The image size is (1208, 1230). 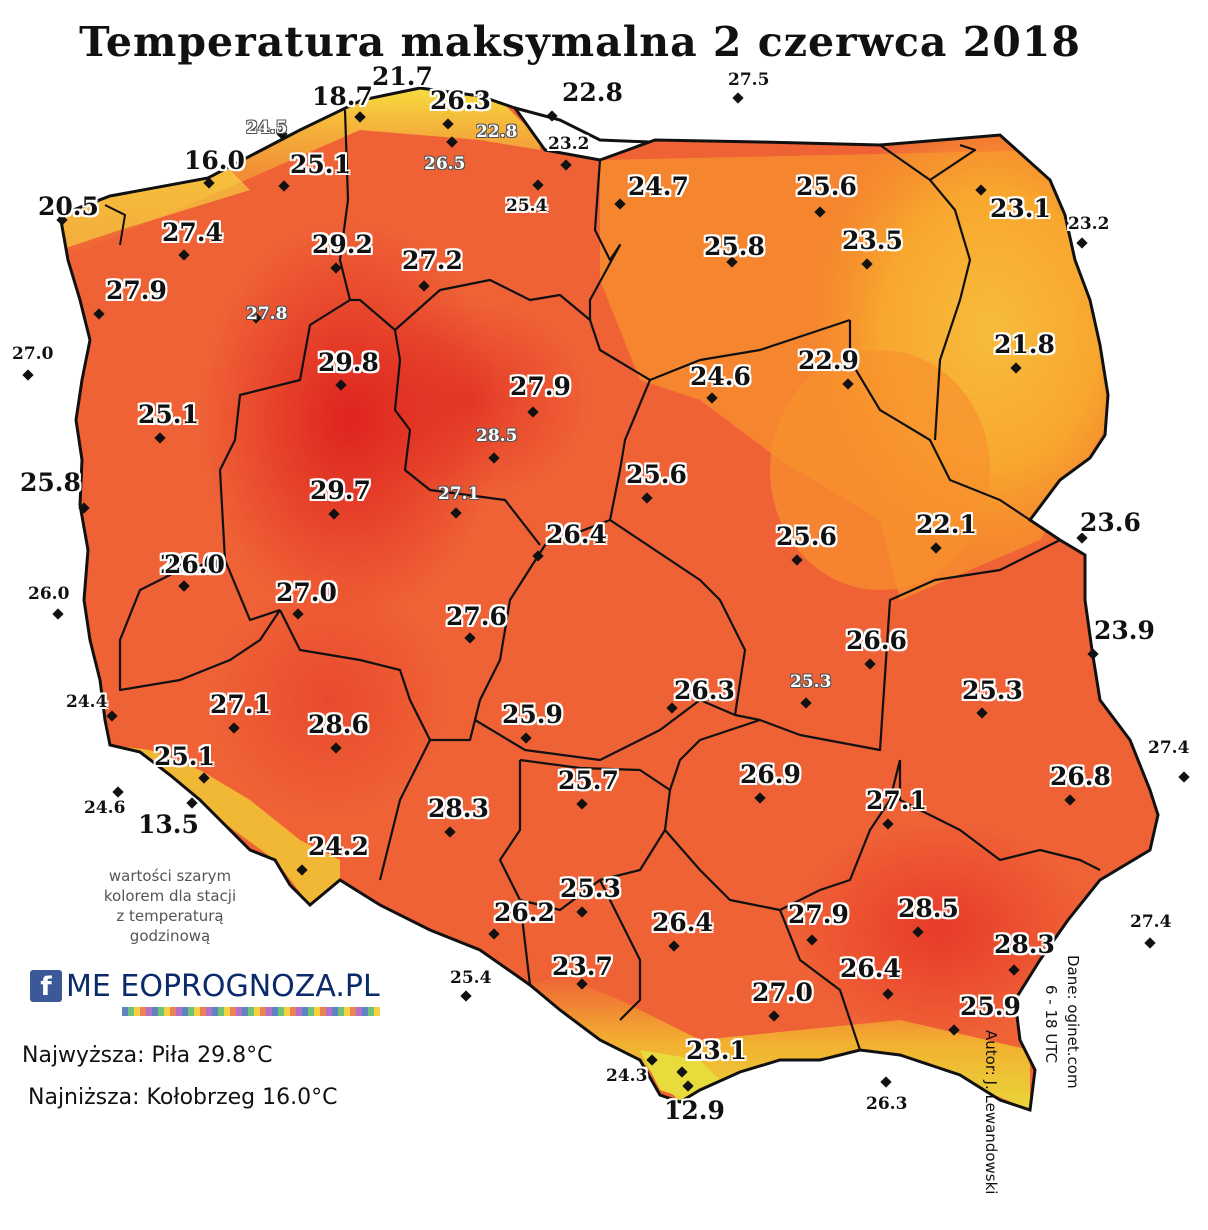 I want to click on station-temp-label: 26.6, so click(x=876, y=640).